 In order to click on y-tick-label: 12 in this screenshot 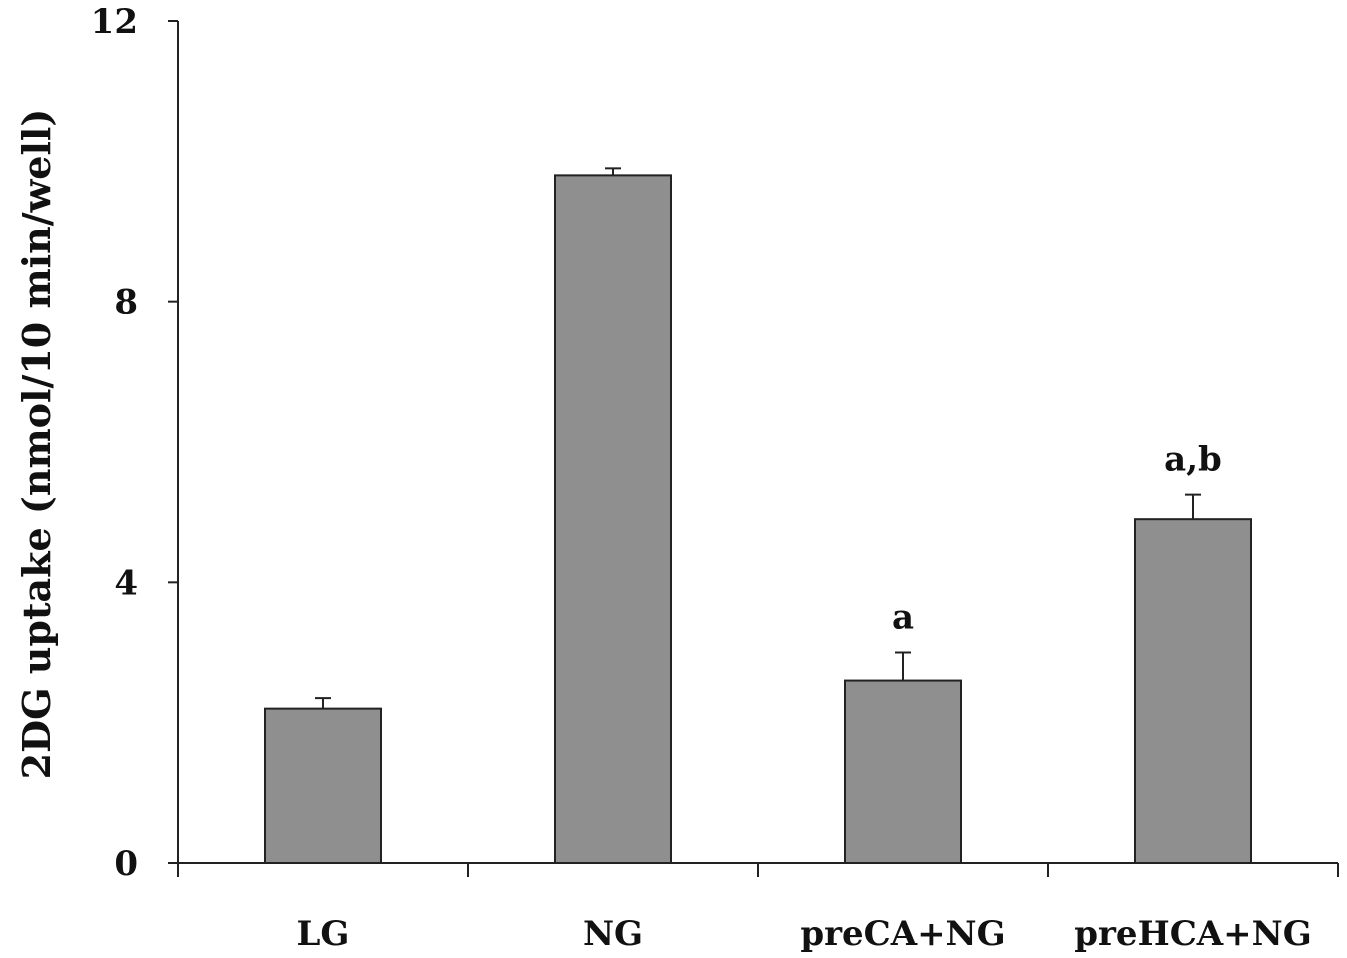, I will do `click(114, 22)`.